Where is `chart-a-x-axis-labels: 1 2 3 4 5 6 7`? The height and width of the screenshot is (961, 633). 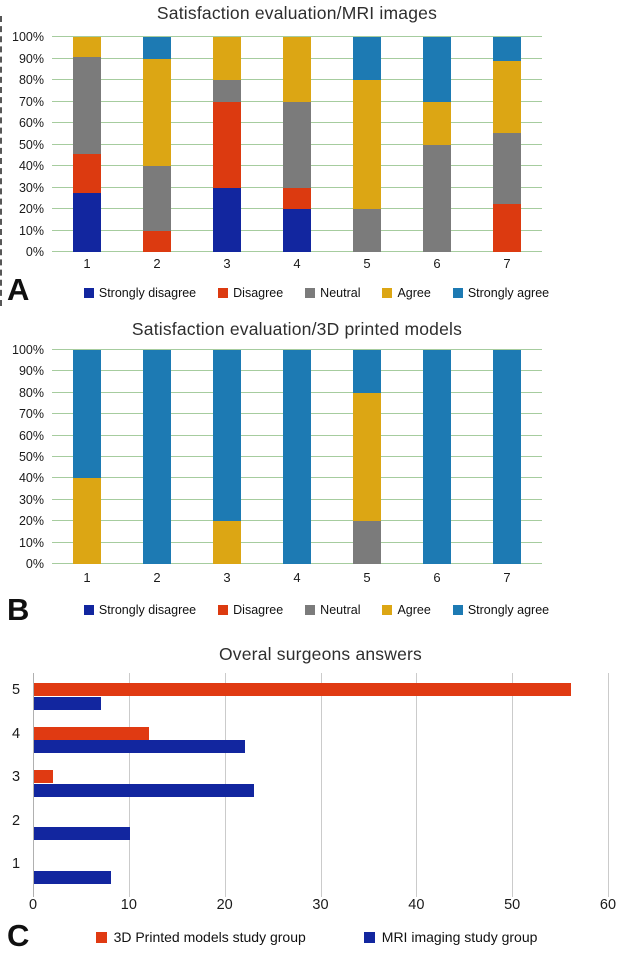
chart-a-x-axis-labels: 1 2 3 4 5 6 7 is located at coordinates (297, 263).